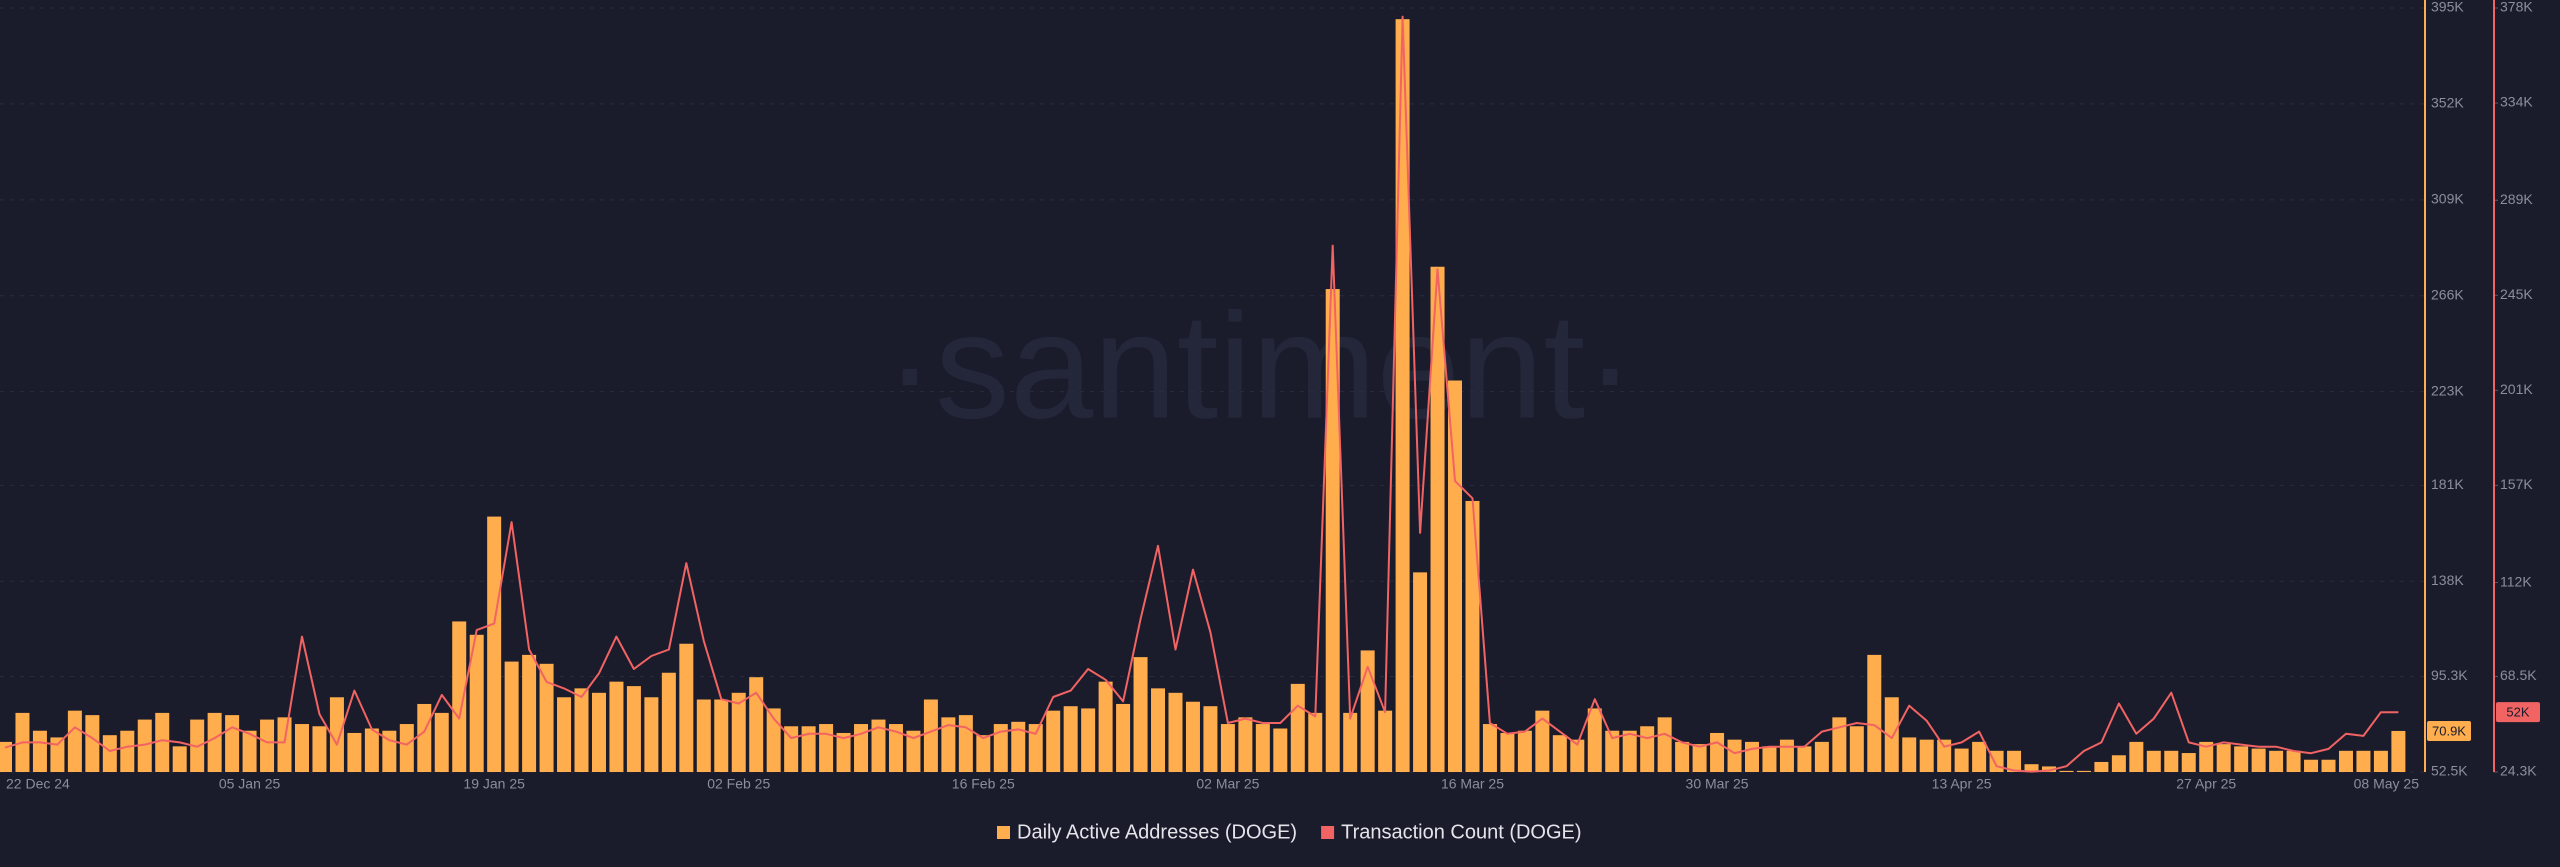  What do you see at coordinates (2206, 784) in the screenshot?
I see `x-tick-label: 27 Apr 25` at bounding box center [2206, 784].